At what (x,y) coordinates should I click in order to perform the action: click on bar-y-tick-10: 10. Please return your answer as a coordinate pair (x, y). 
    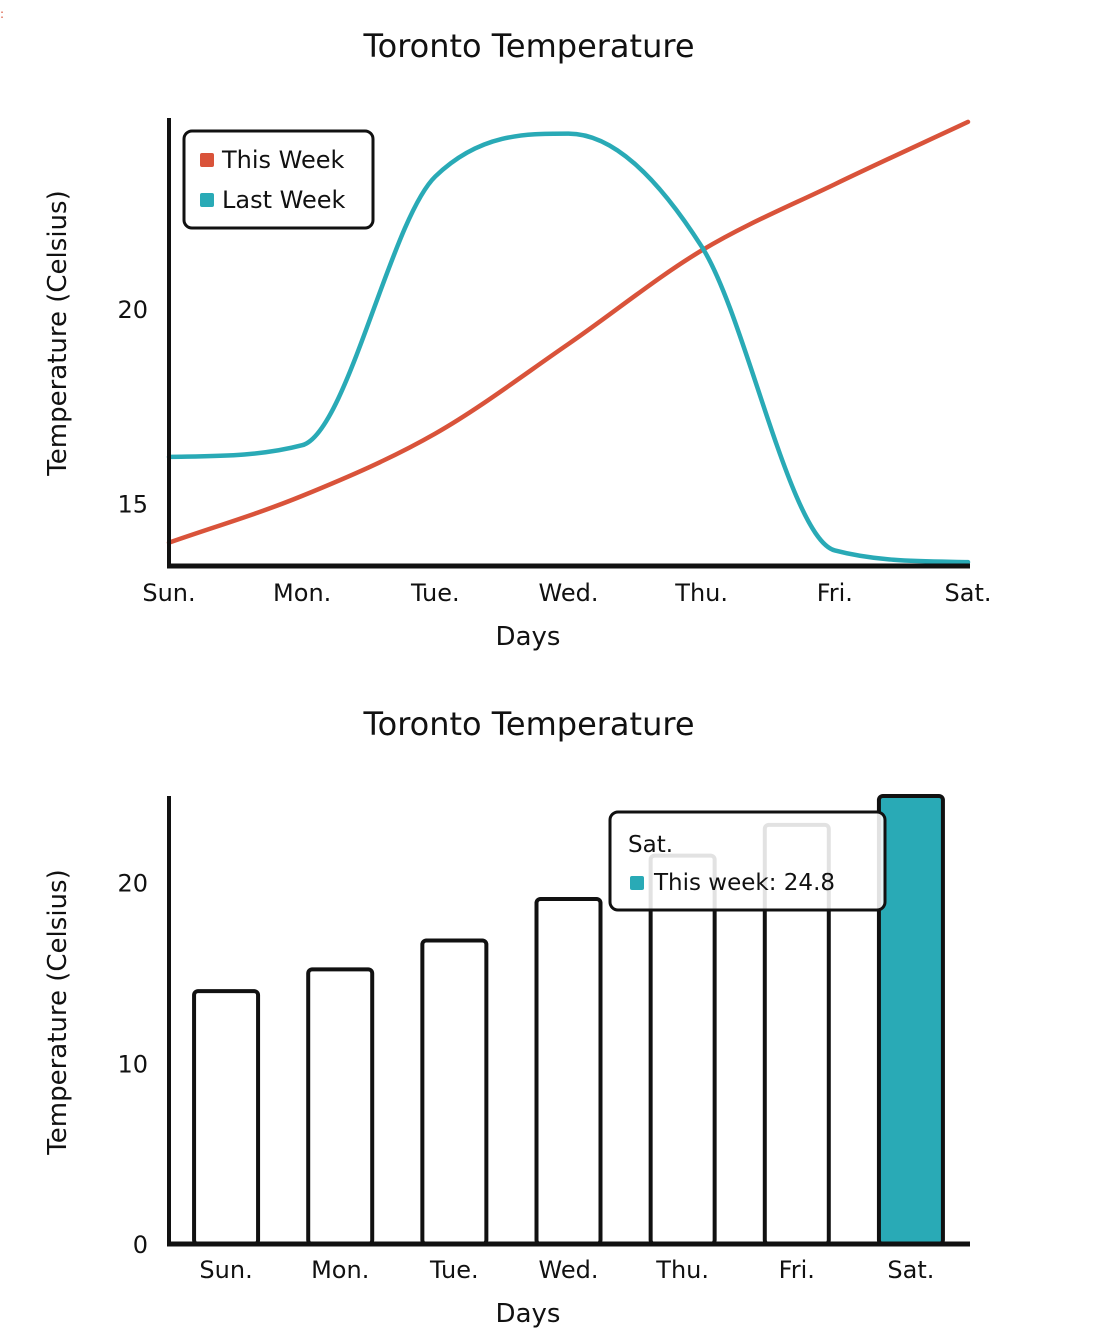
    Looking at the image, I should click on (132, 1064).